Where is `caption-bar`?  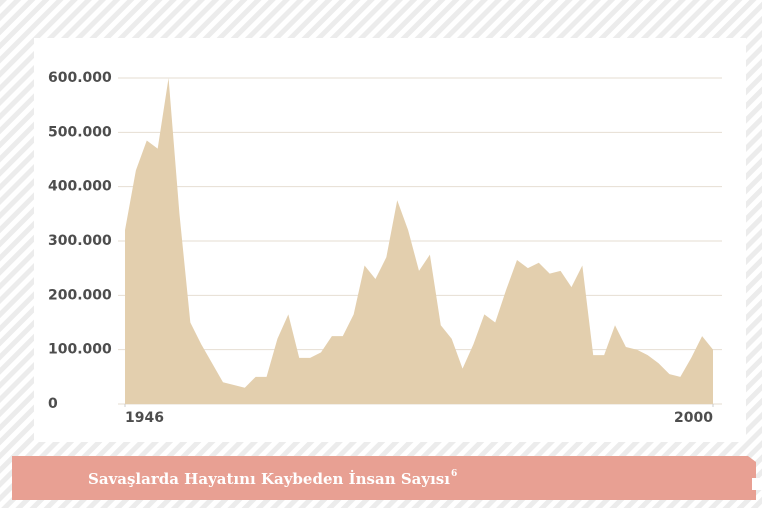
caption-bar is located at coordinates (384, 478).